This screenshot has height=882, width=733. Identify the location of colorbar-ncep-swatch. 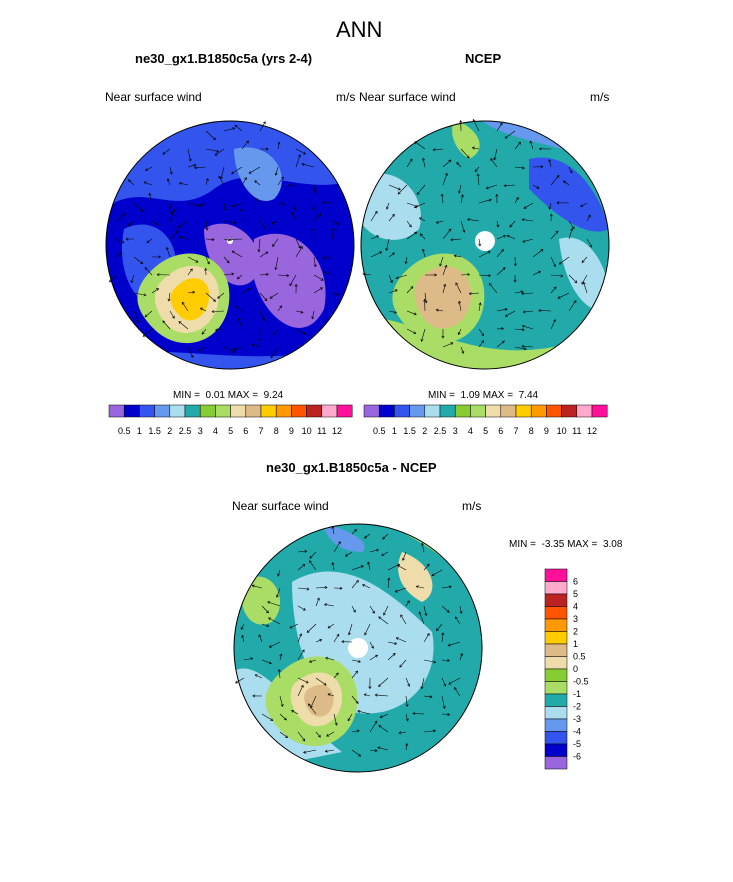
(599, 411).